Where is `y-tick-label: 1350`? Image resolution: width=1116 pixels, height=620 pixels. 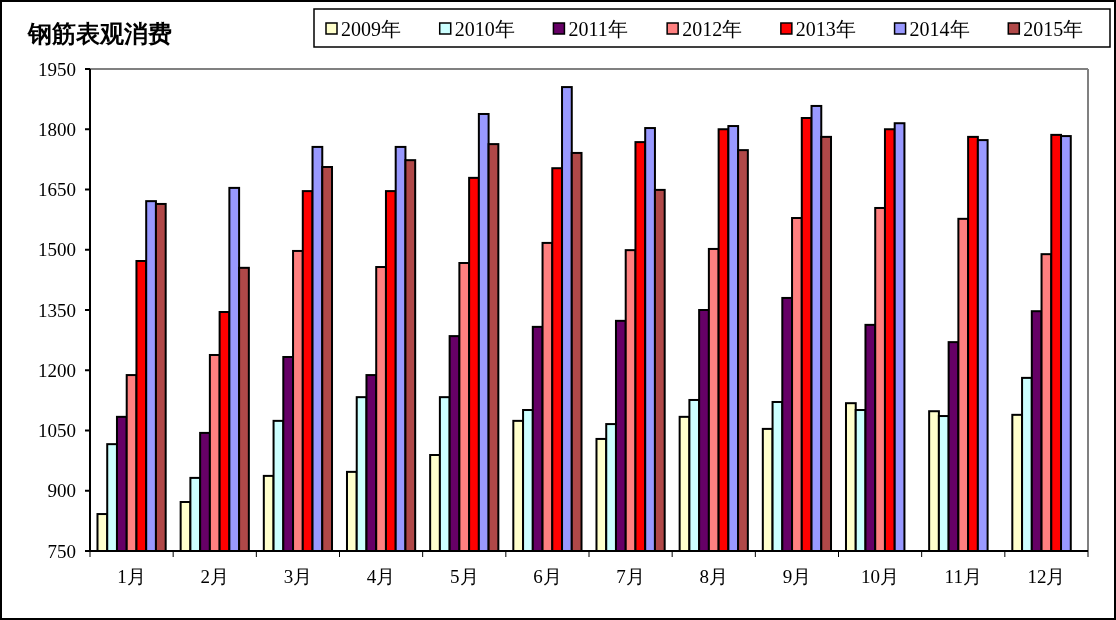
y-tick-label: 1350 is located at coordinates (57, 310).